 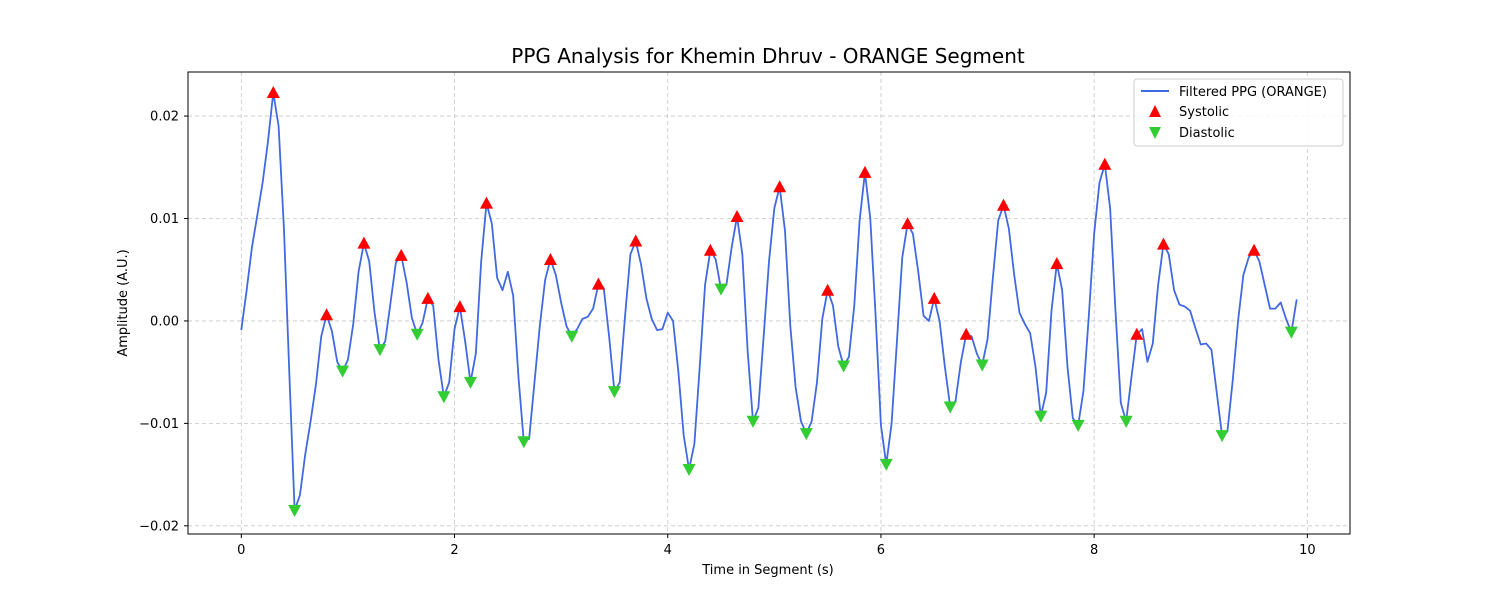 What do you see at coordinates (767, 570) in the screenshot?
I see `x-axis-label: Time in Segment (s)` at bounding box center [767, 570].